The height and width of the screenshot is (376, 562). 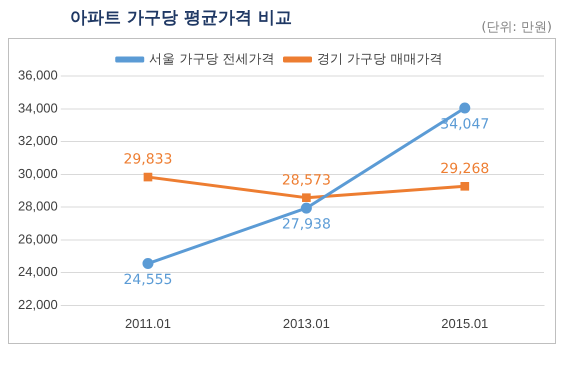 I want to click on y-tick-label: 36,000, so click(x=38, y=75).